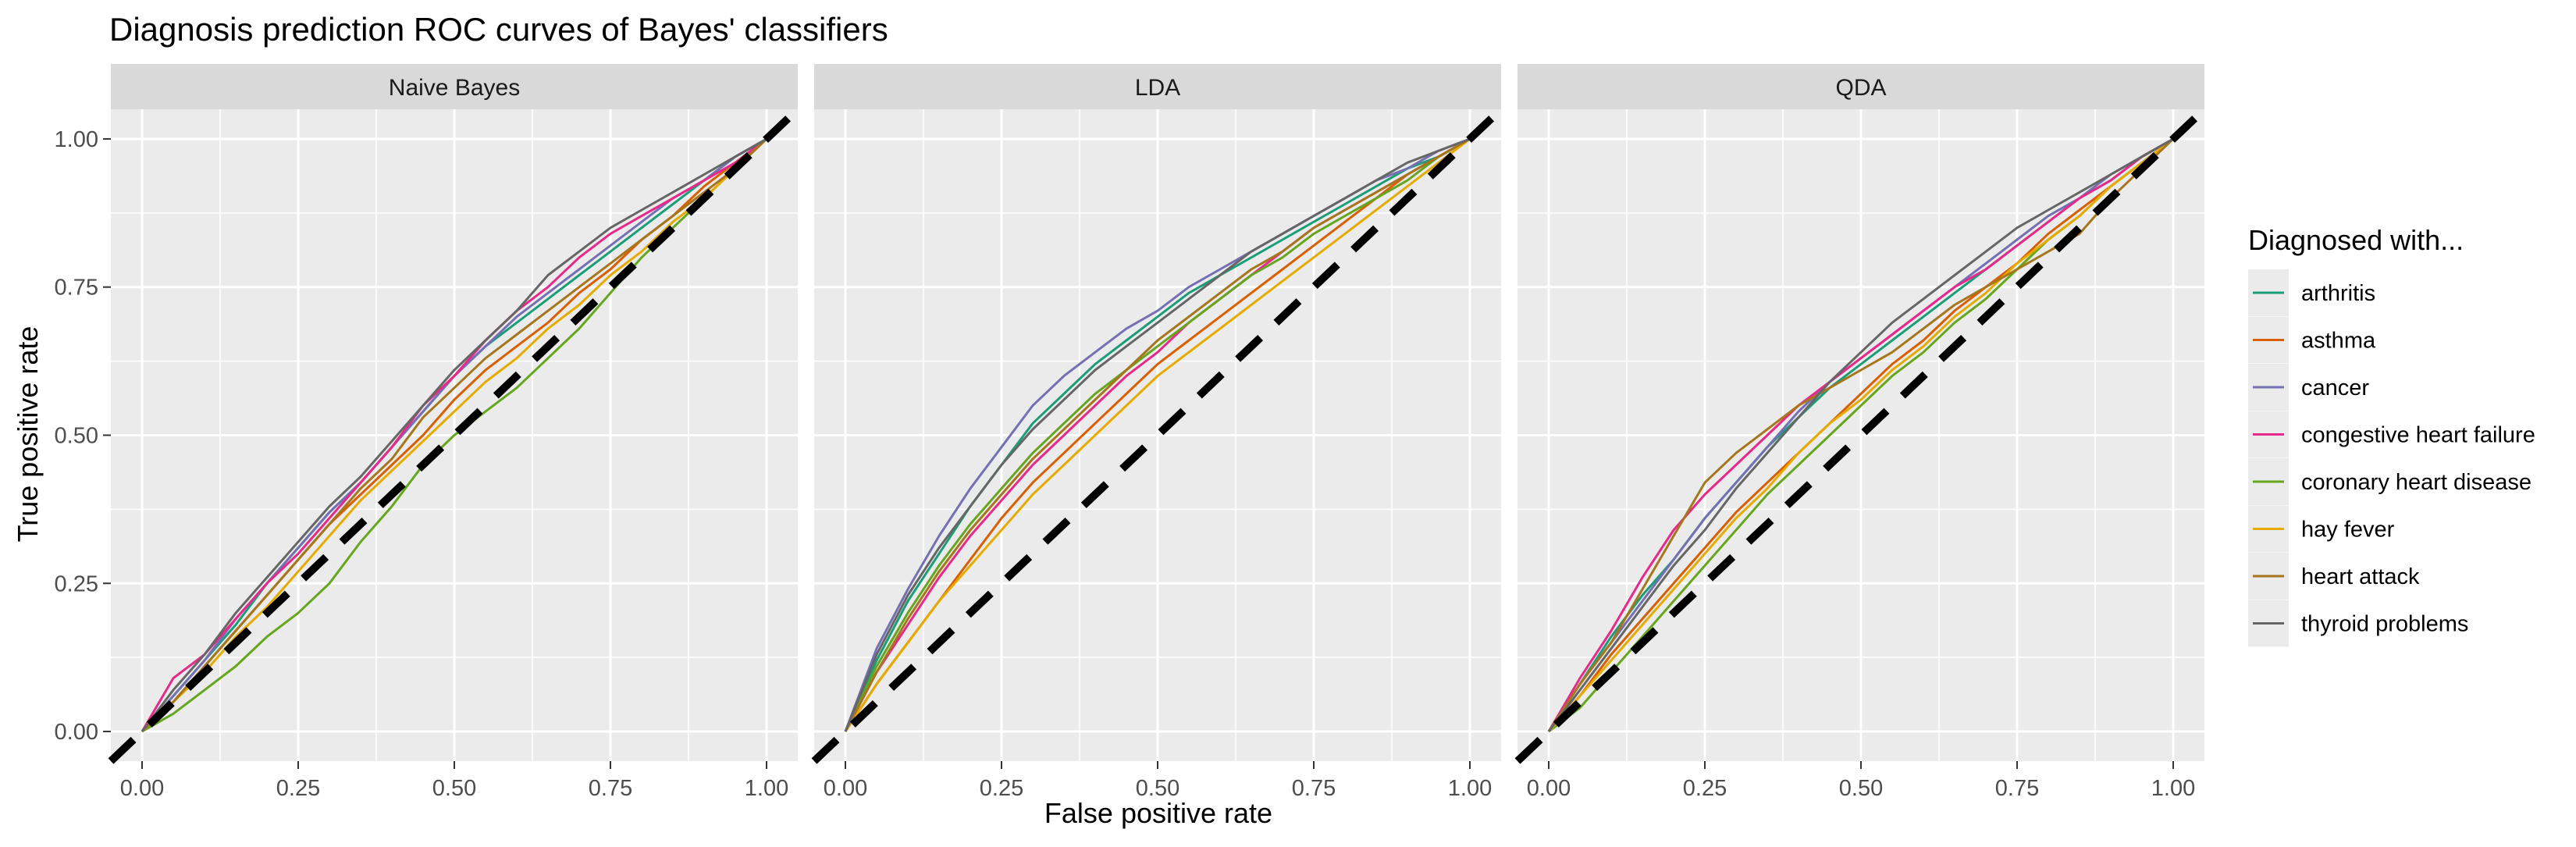  What do you see at coordinates (76, 288) in the screenshot?
I see `y-tick-label: 0.75` at bounding box center [76, 288].